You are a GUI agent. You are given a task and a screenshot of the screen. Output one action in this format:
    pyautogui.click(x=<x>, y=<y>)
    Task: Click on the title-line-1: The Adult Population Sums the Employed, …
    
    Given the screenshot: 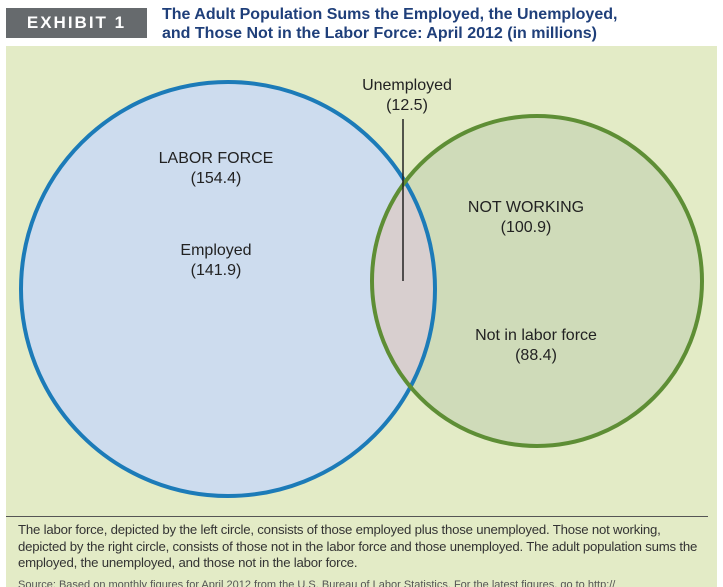 What is the action you would take?
    pyautogui.click(x=390, y=14)
    